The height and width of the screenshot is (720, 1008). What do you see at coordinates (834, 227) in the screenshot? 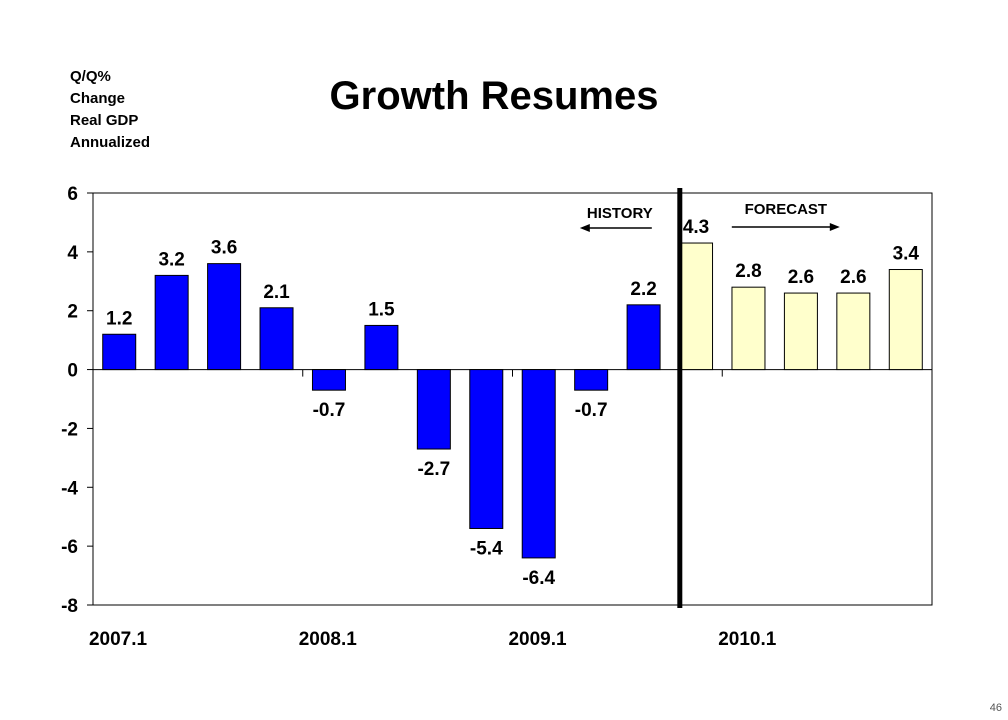
I see `forecast-arrowhead` at bounding box center [834, 227].